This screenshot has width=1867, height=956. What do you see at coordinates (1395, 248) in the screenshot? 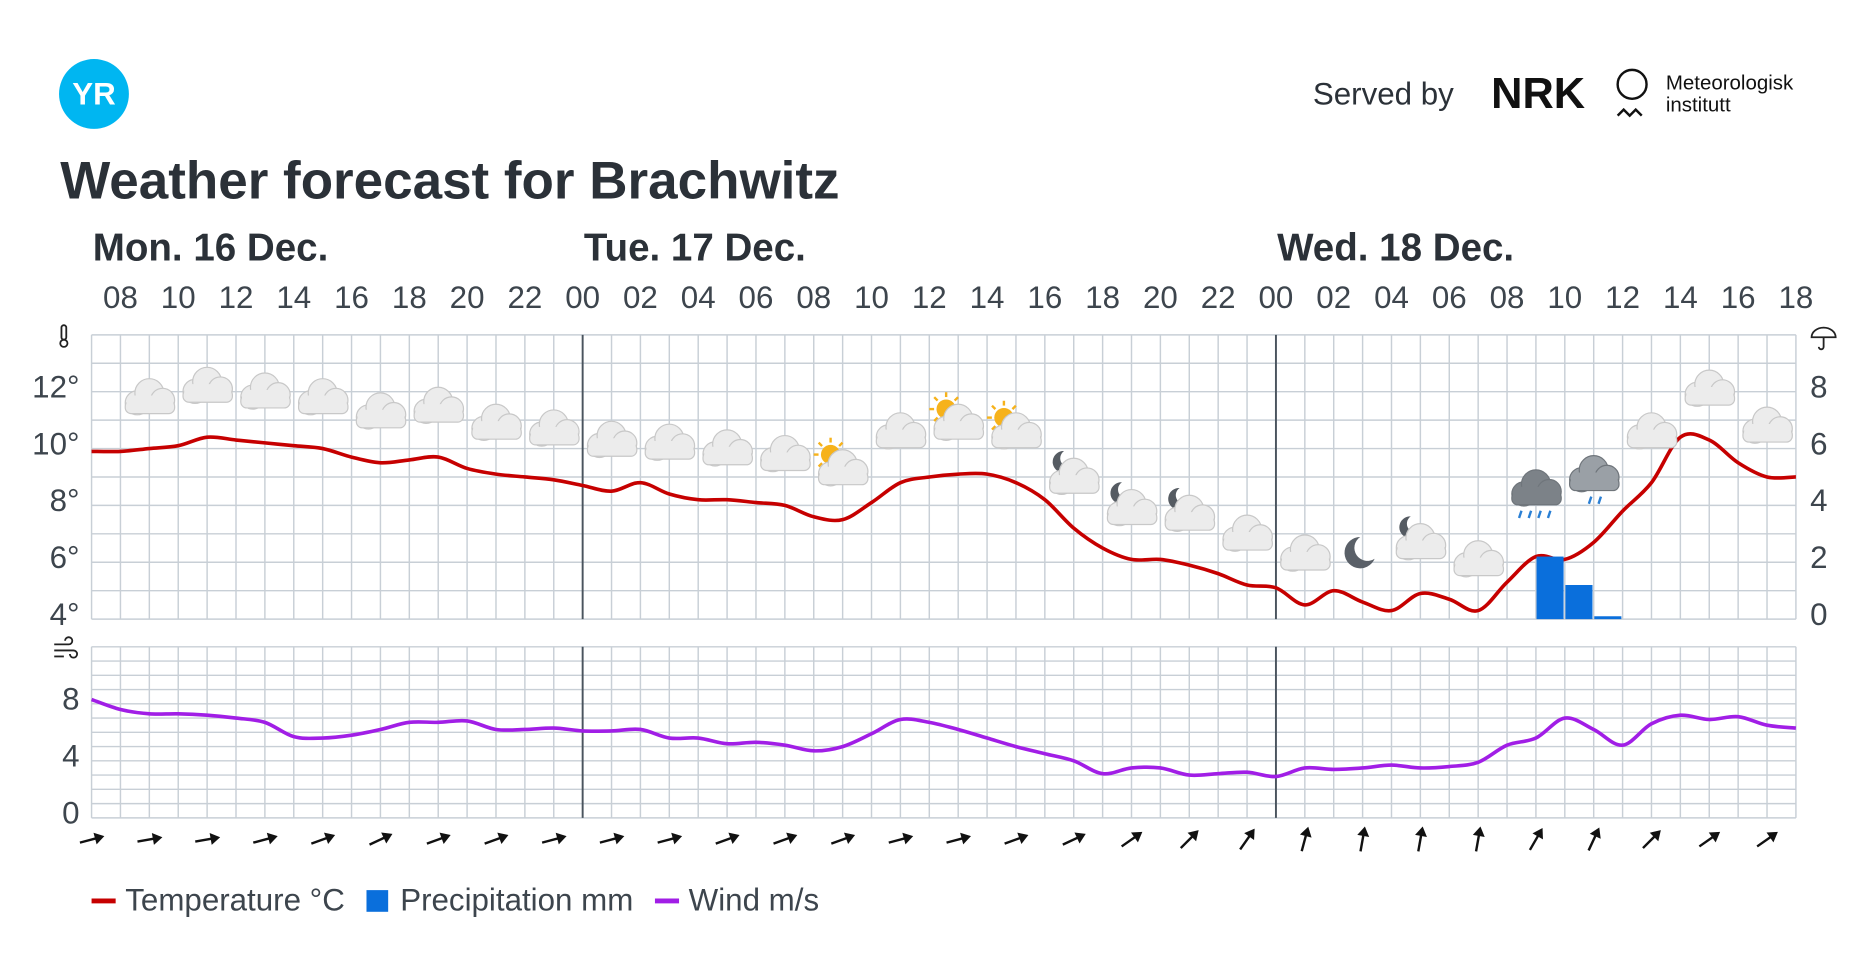
I see `day-label: Wed. 18 Dec.` at bounding box center [1395, 248].